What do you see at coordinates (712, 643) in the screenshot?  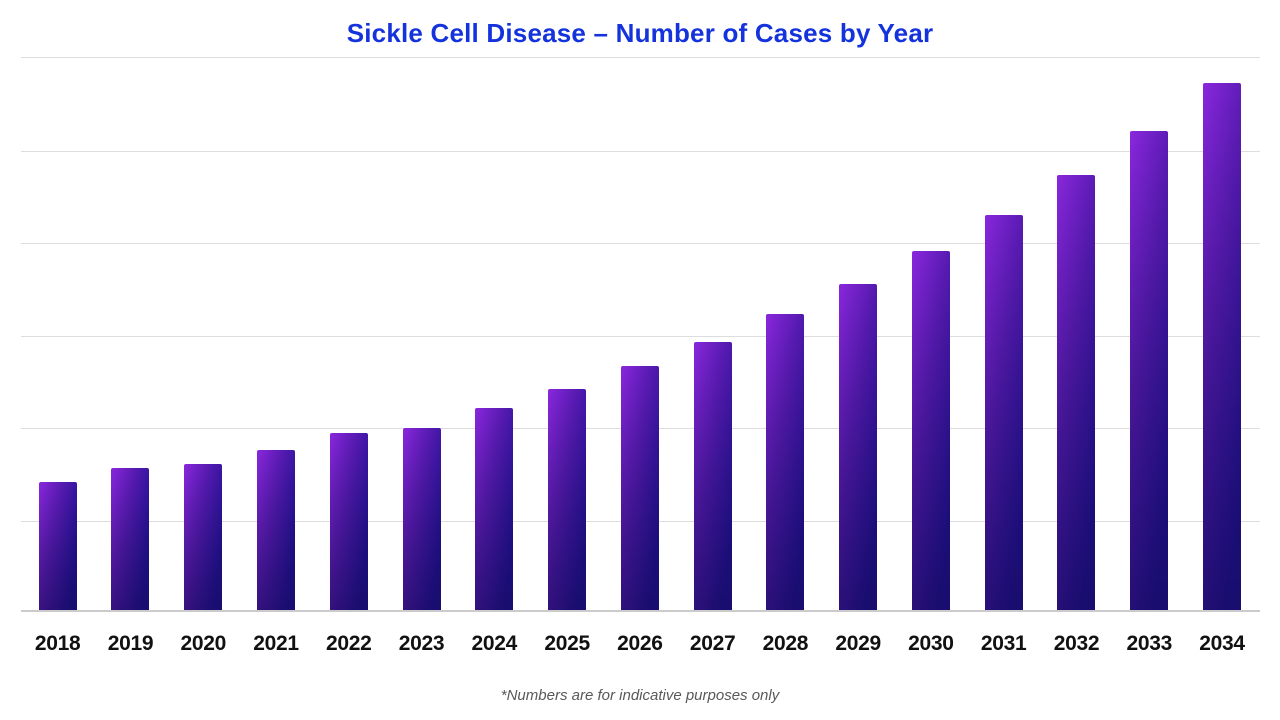 I see `x-axis-label-2027: 2027` at bounding box center [712, 643].